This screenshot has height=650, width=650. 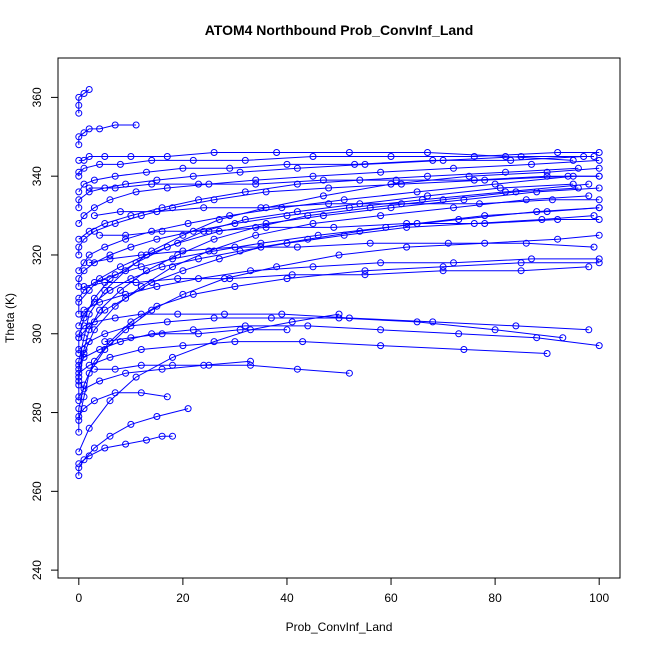 What do you see at coordinates (599, 598) in the screenshot?
I see `x-tick-label: 100` at bounding box center [599, 598].